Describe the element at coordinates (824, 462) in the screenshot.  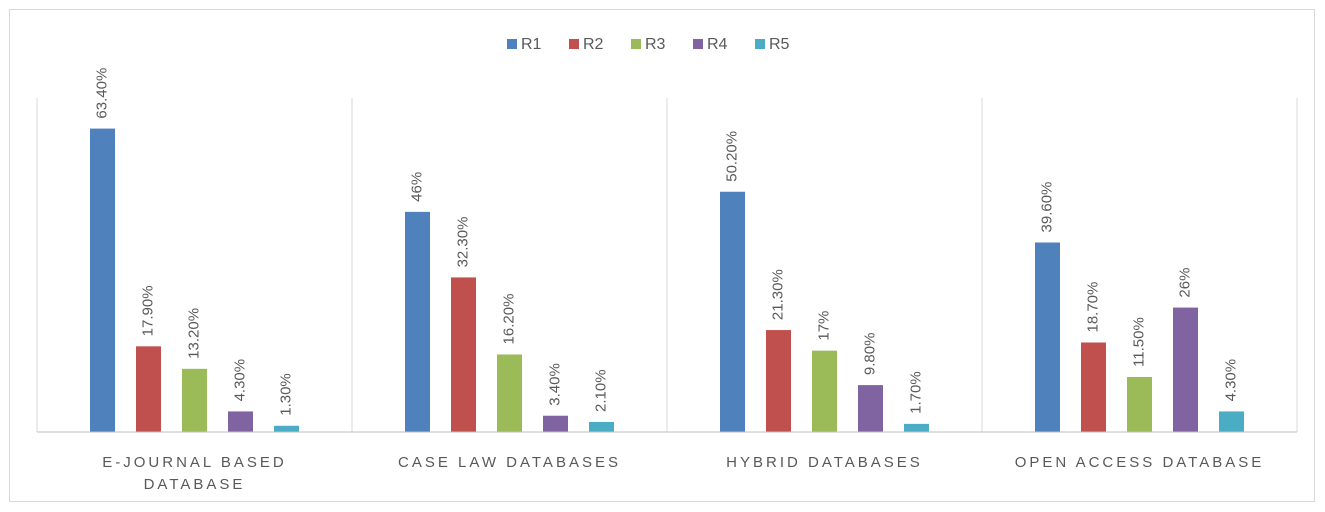
I see `x-tick-label: HYBRID DATABASES` at that location.